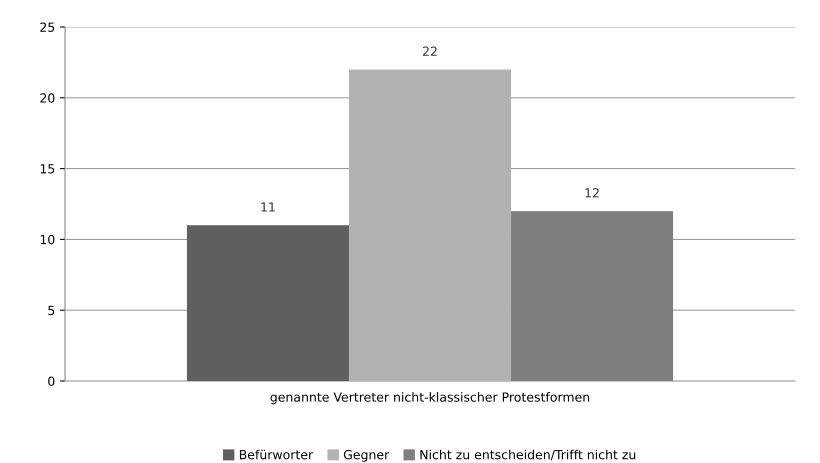  Describe the element at coordinates (430, 398) in the screenshot. I see `x-tick-label: genannte Vertreter nicht-klassischer Protestformen` at that location.